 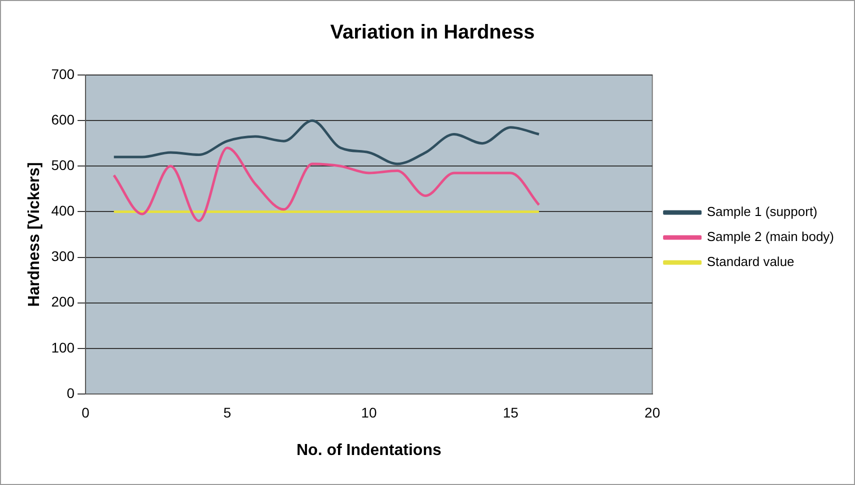 What do you see at coordinates (63, 165) in the screenshot?
I see `y-tick-label: 500` at bounding box center [63, 165].